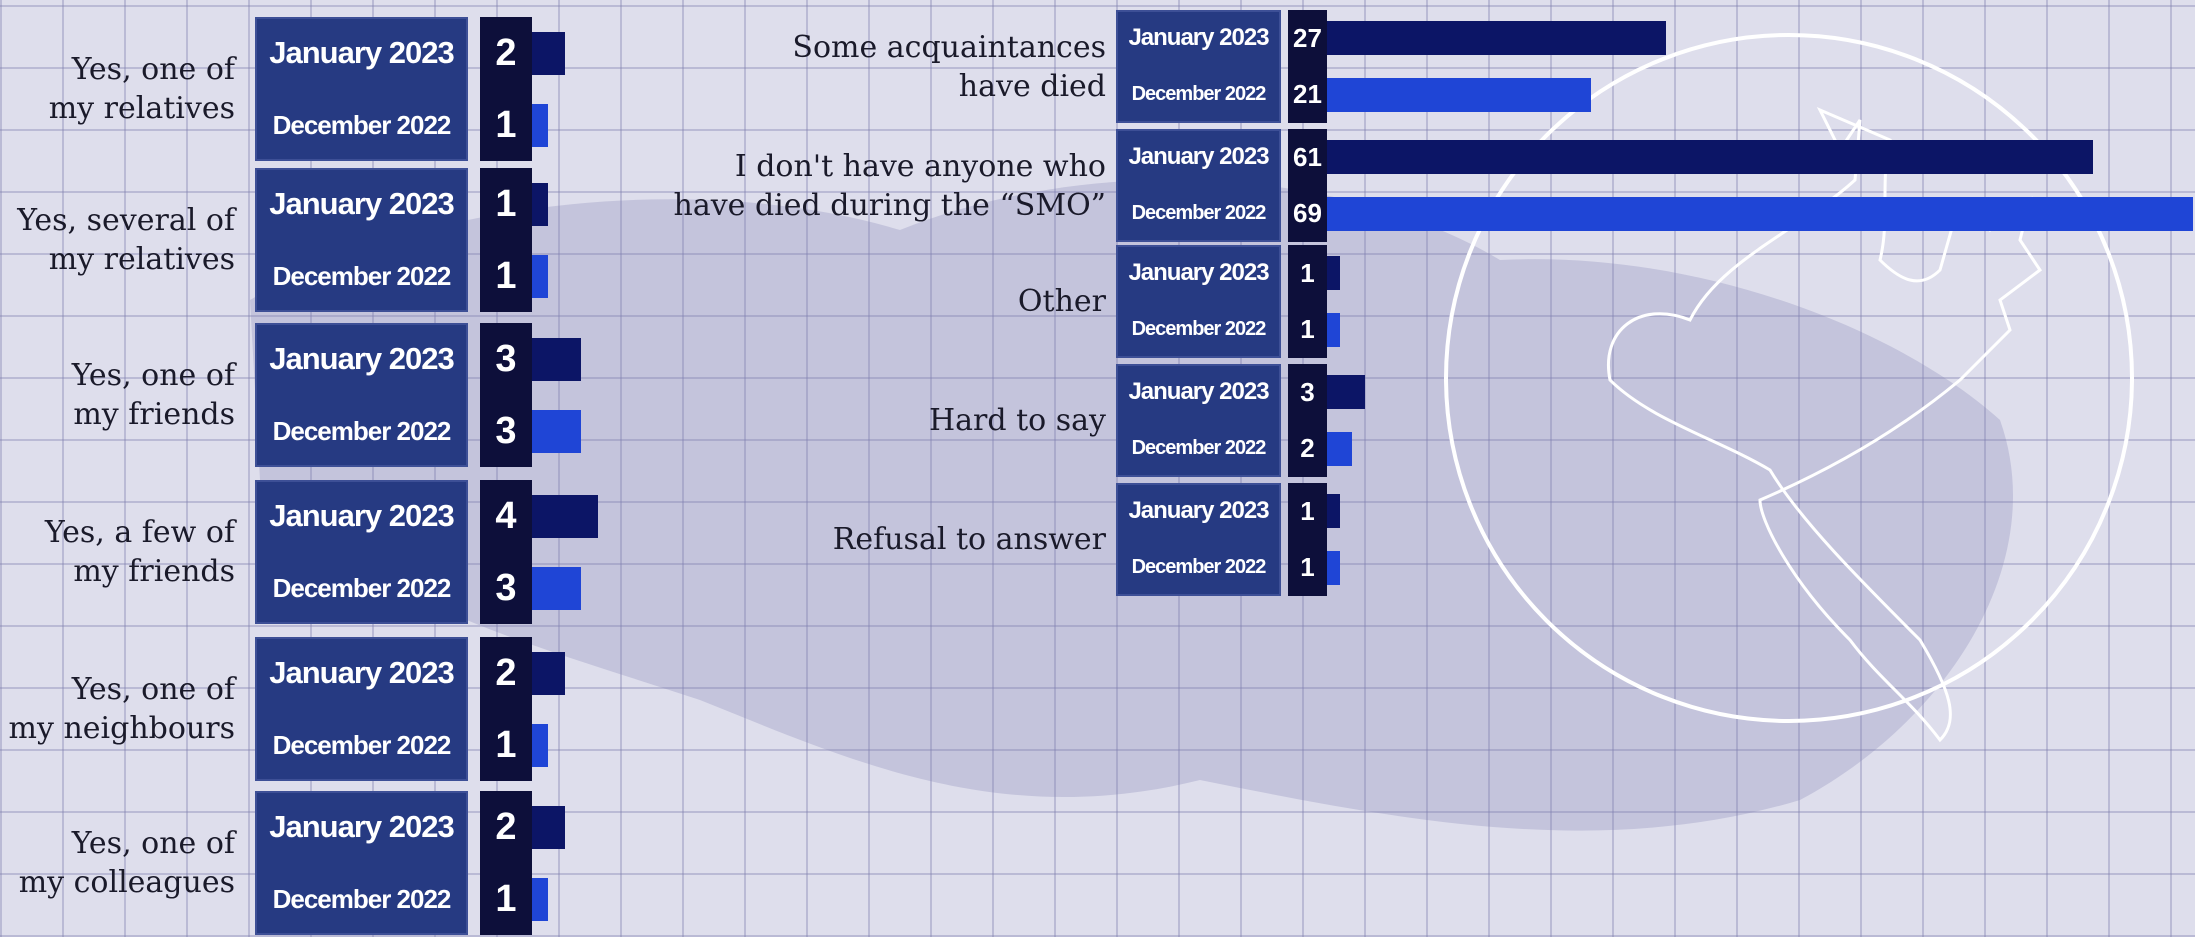 The width and height of the screenshot is (2195, 937). I want to click on category-label: Yes, one of my friends, so click(153, 395).